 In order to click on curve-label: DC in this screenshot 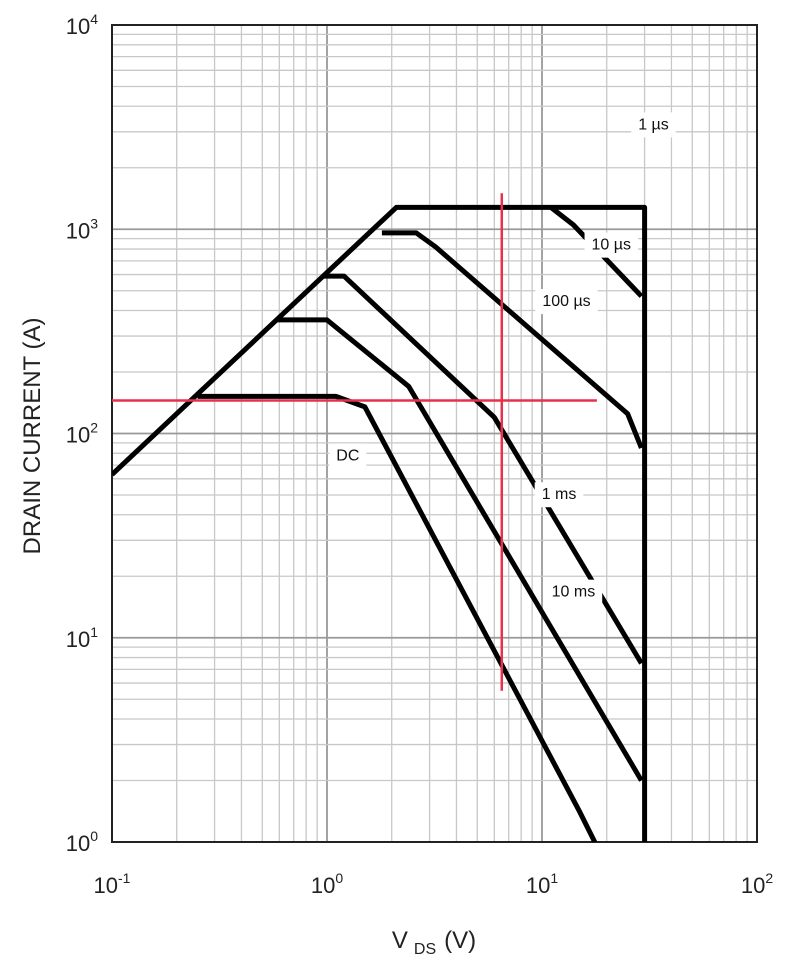, I will do `click(348, 456)`.